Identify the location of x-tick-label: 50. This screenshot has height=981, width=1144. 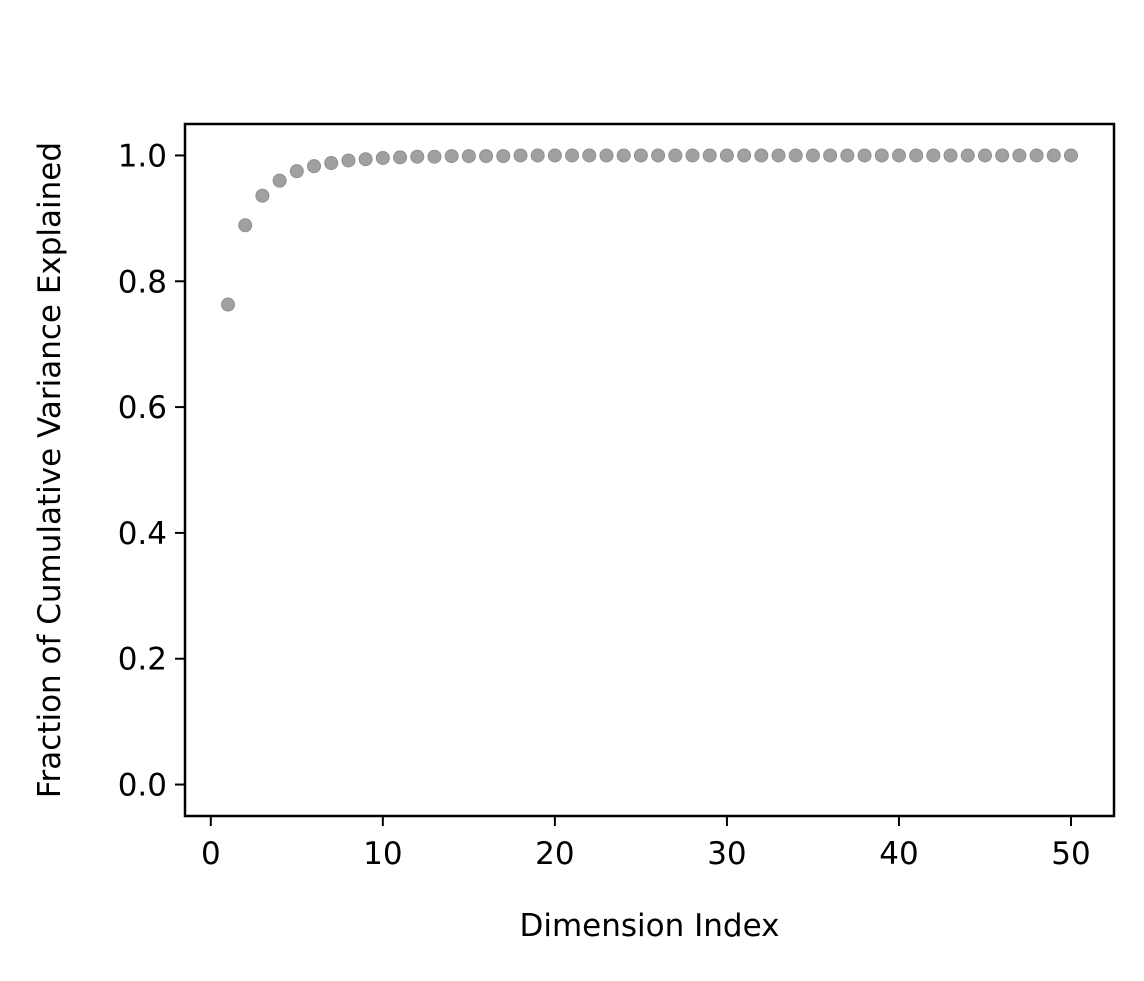
(1070, 854).